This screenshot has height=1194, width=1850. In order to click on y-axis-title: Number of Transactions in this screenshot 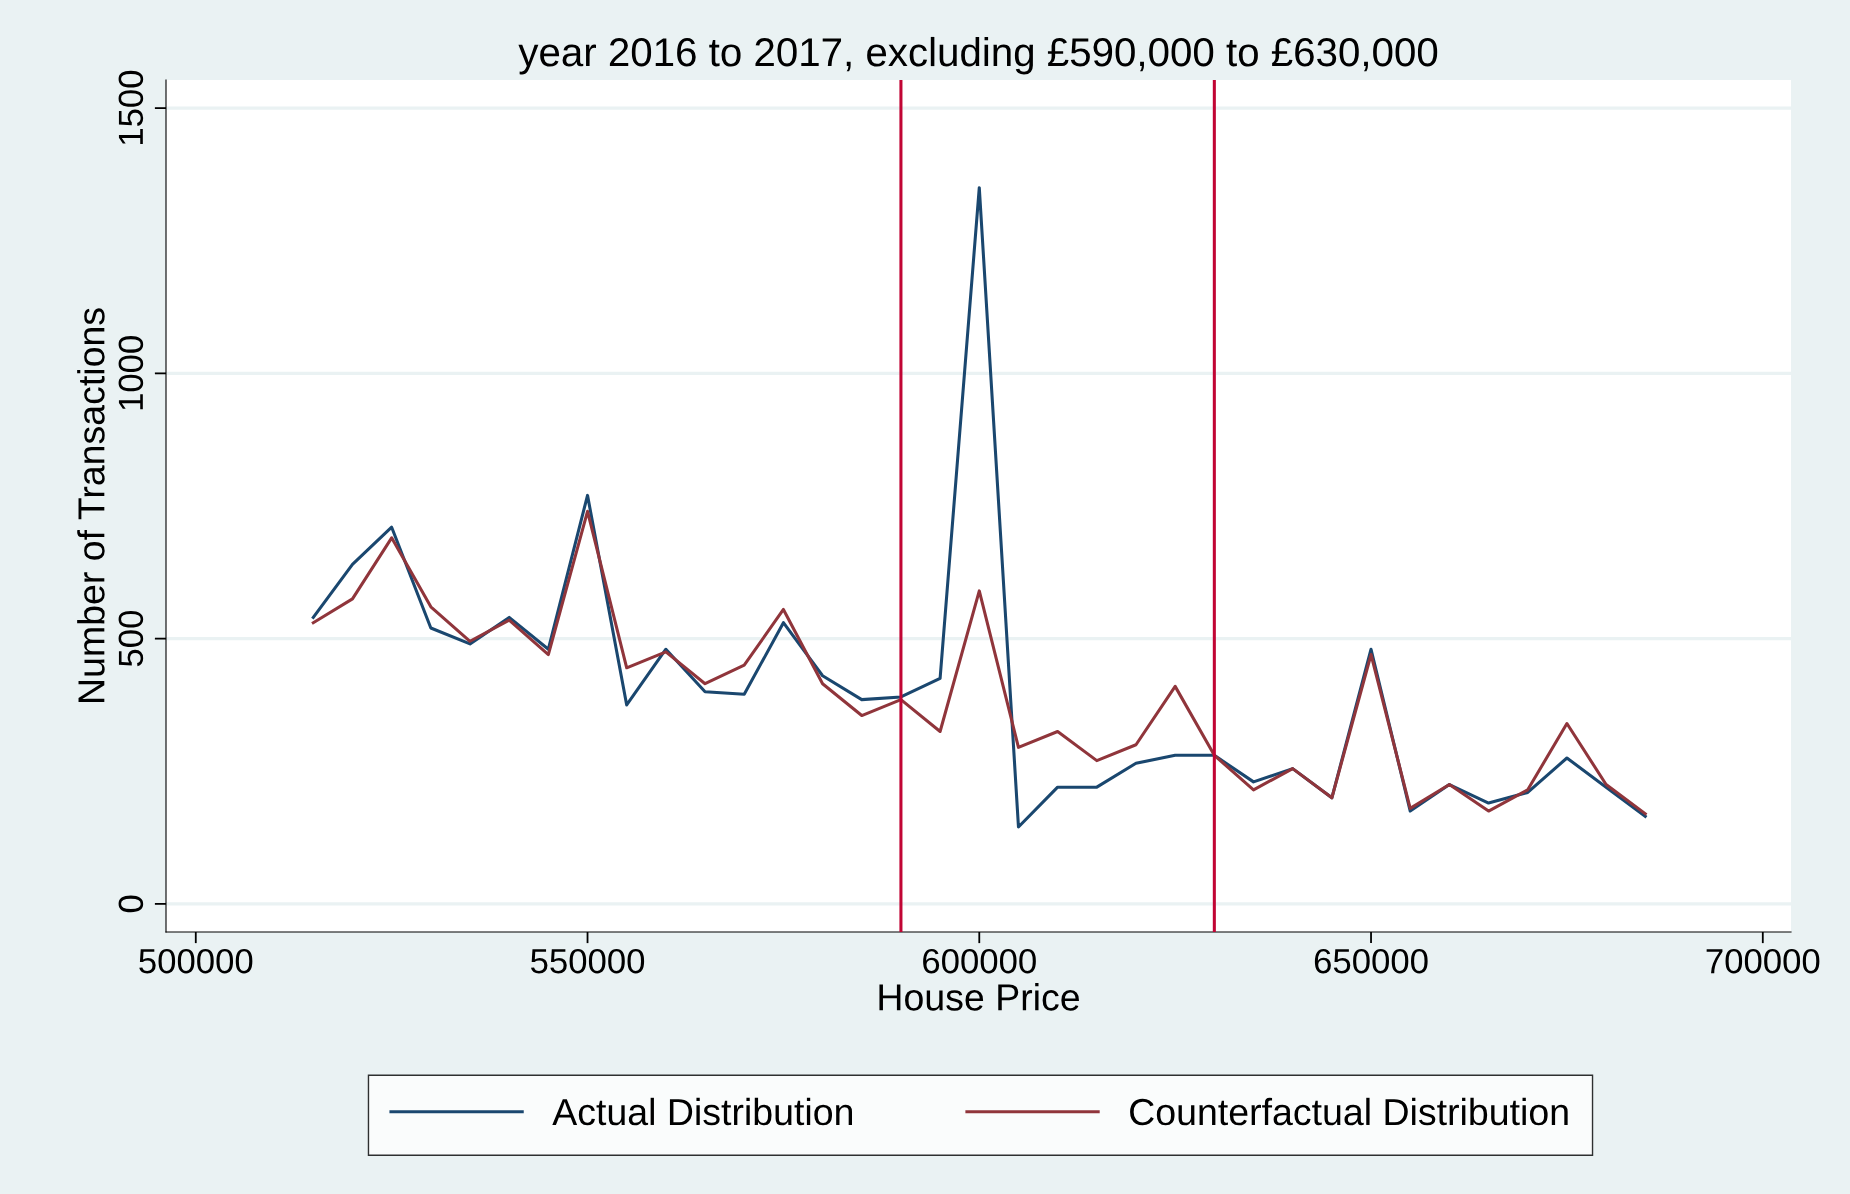, I will do `click(91, 505)`.